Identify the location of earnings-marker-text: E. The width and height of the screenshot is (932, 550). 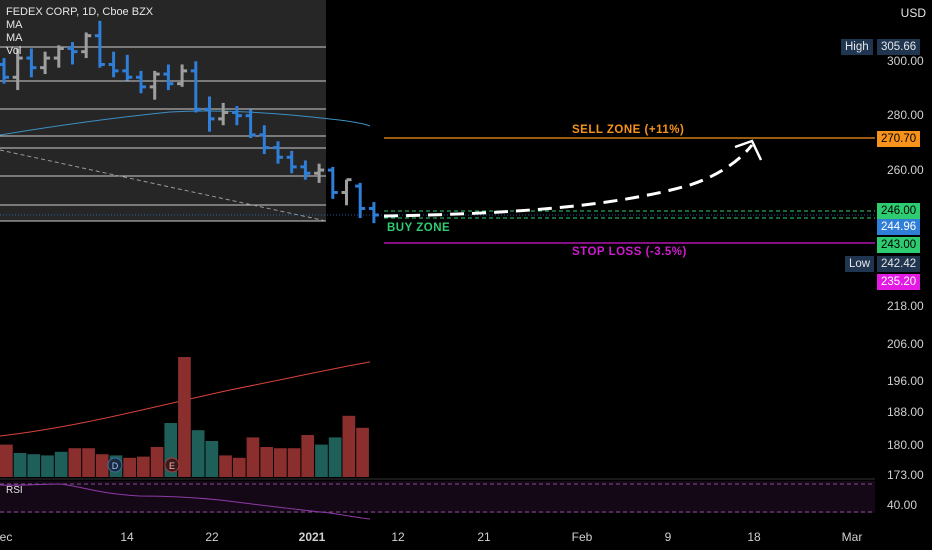
(172, 466).